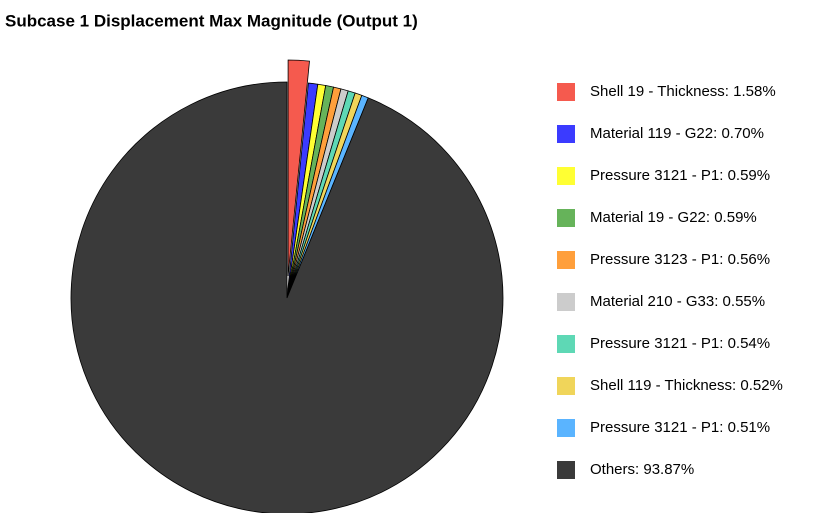  I want to click on legend-label: Material 119 - G22: 0.70%, so click(677, 133).